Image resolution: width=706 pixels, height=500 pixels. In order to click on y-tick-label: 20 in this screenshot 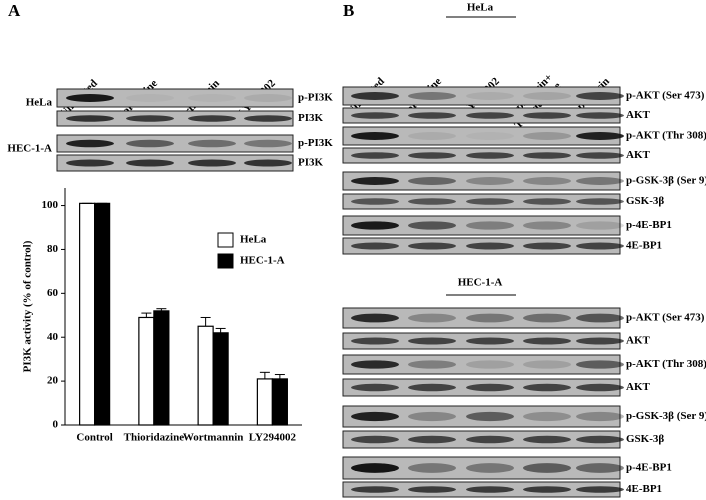, I will do `click(53, 381)`.